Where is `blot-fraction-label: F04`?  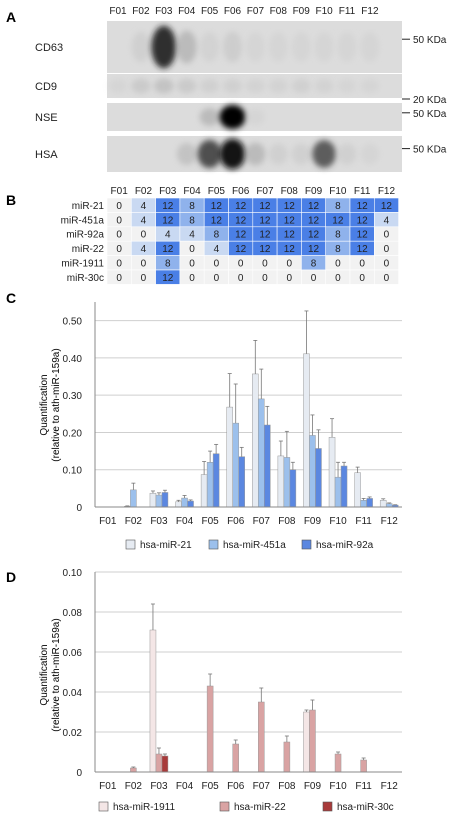
blot-fraction-label: F04 is located at coordinates (187, 11).